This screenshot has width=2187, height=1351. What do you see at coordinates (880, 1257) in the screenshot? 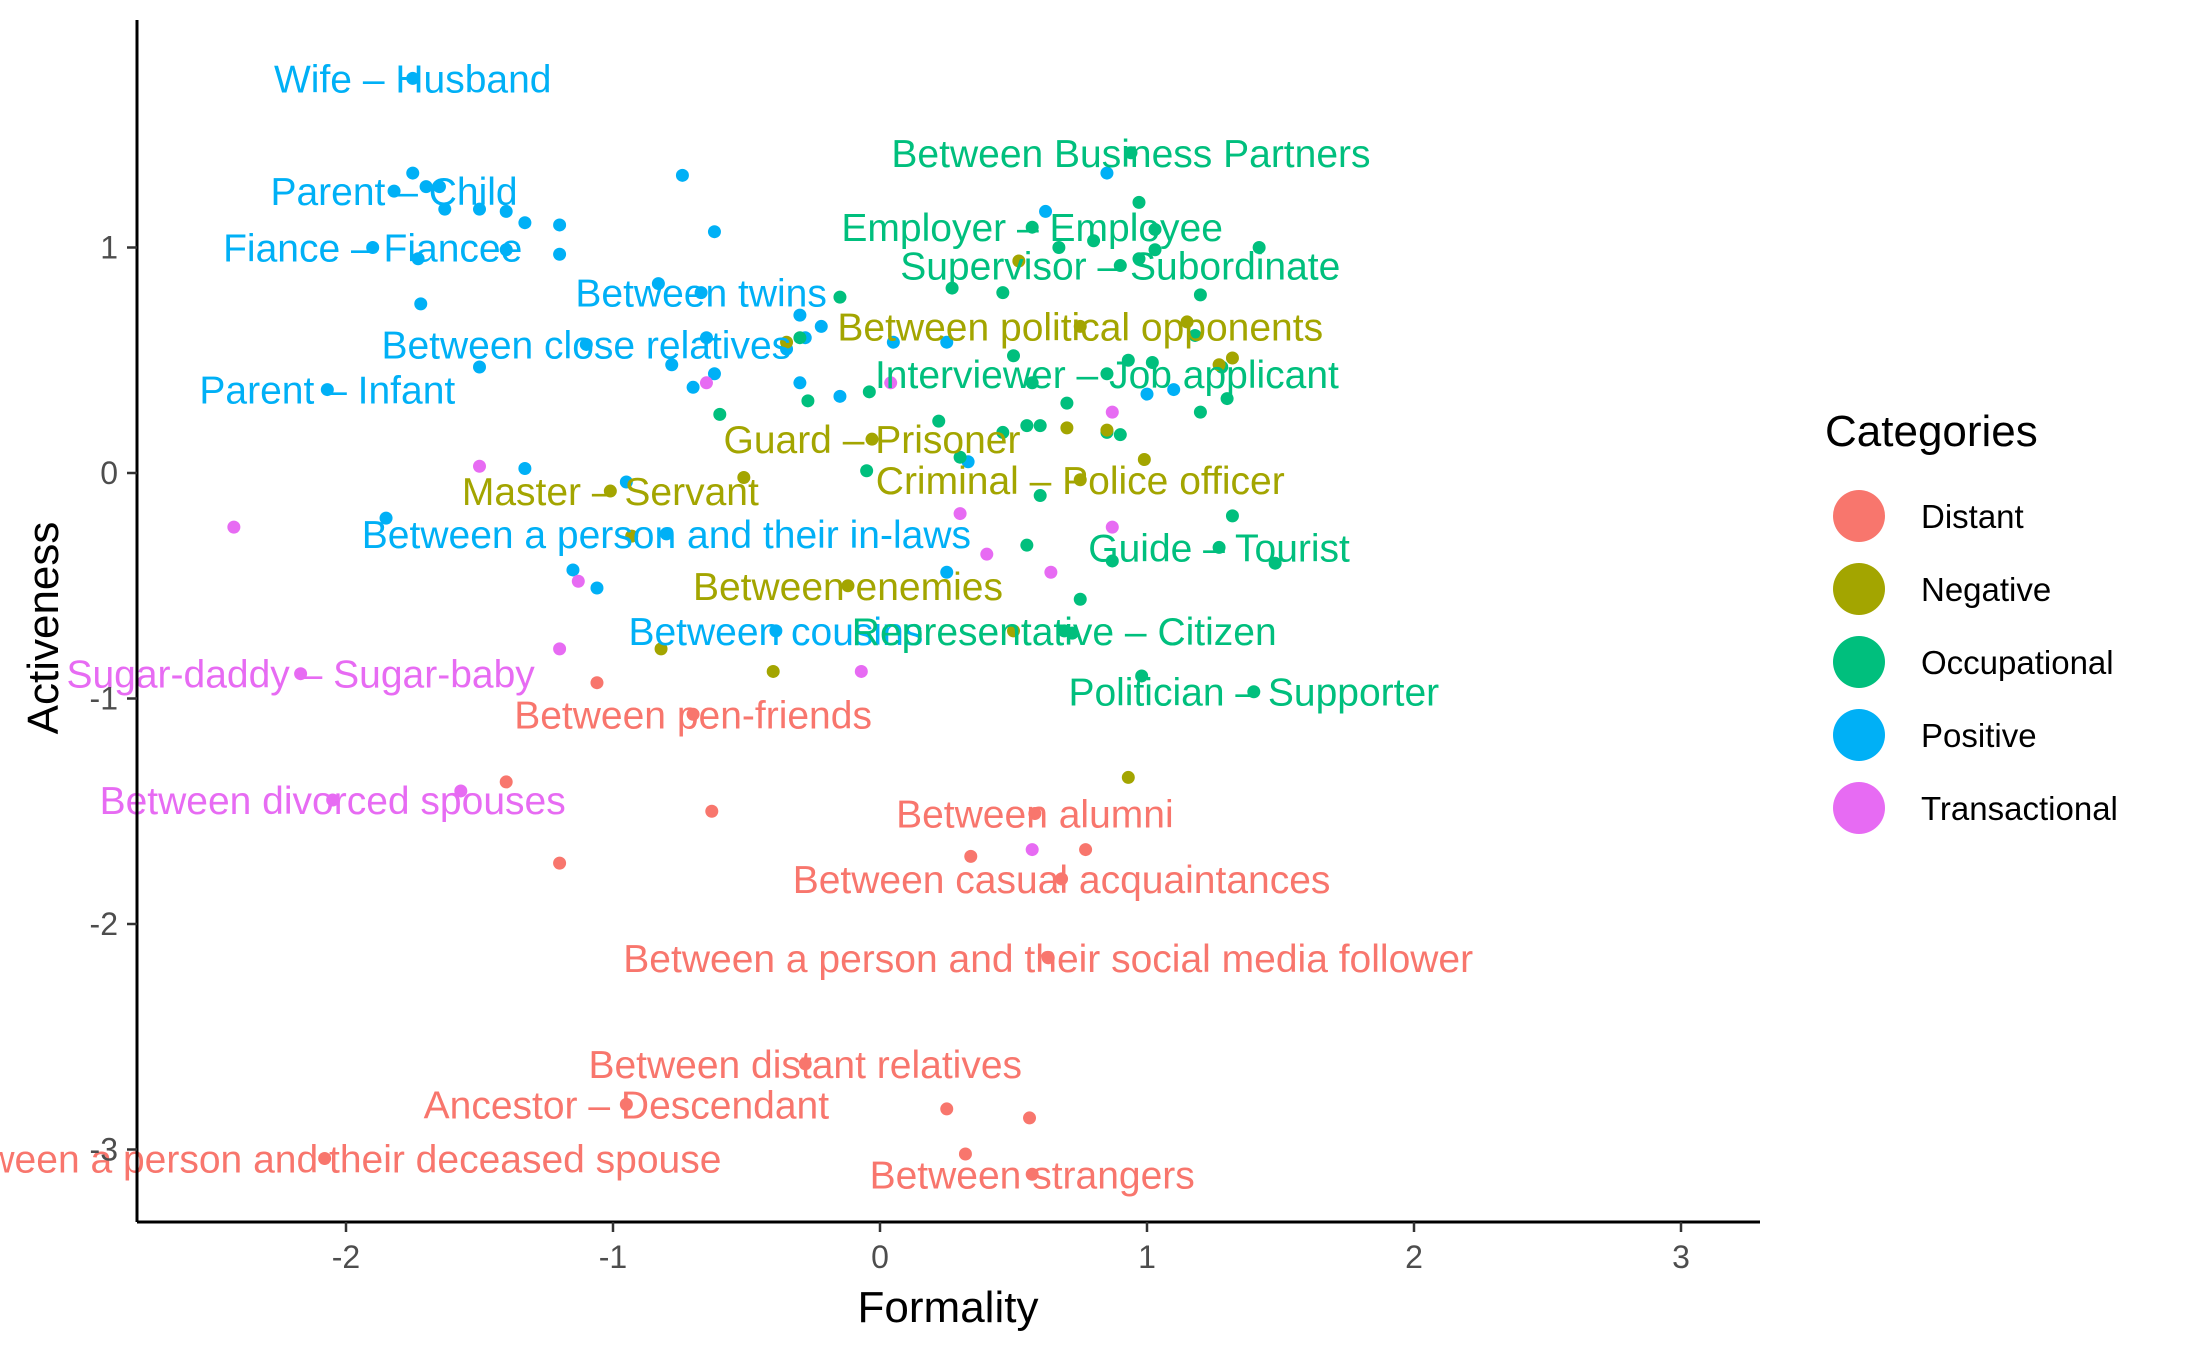
I see `x-tick-label: 0` at bounding box center [880, 1257].